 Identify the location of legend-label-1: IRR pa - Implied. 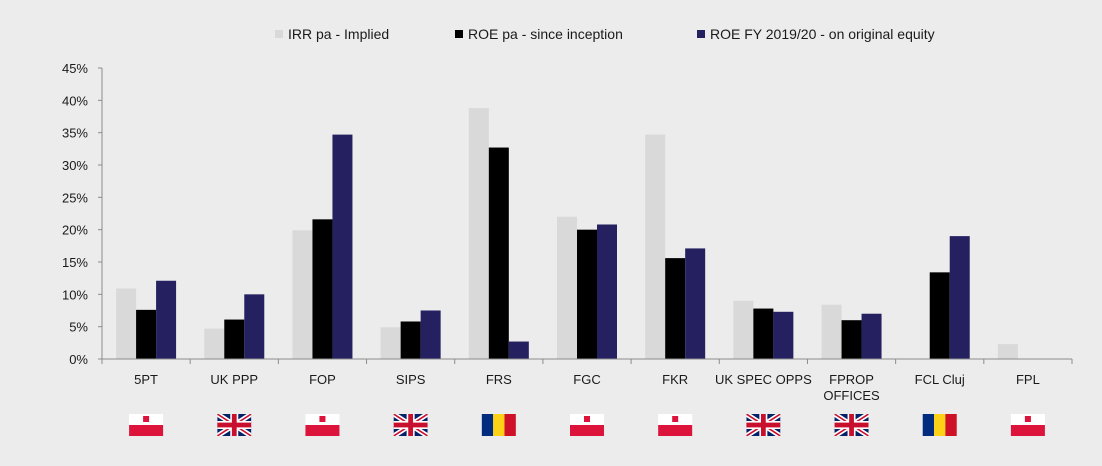
(338, 34).